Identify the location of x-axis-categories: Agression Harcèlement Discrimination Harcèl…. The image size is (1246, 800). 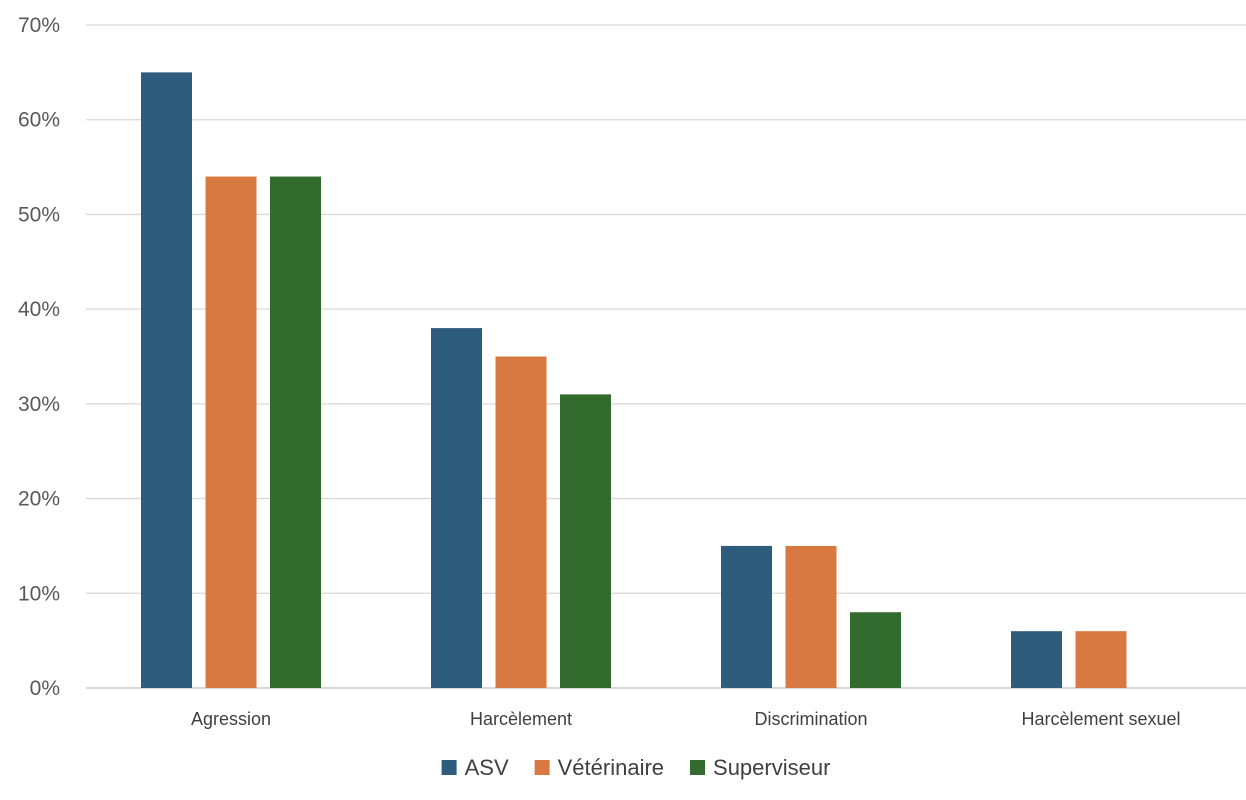
(686, 719).